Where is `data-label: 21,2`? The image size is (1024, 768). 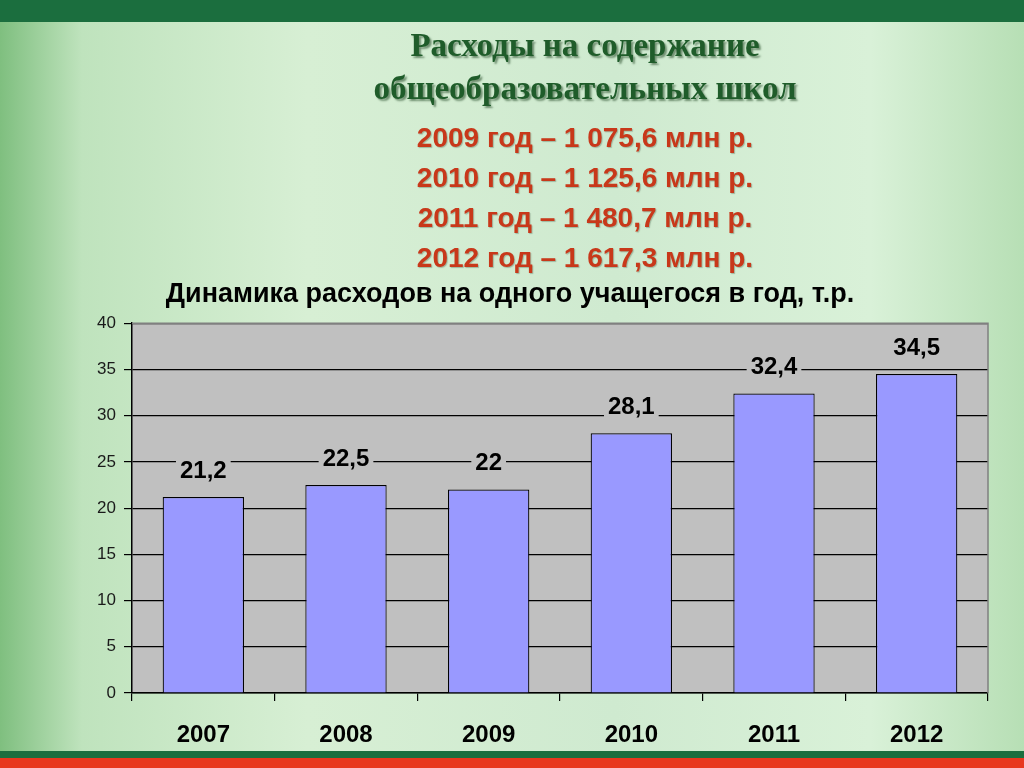
data-label: 21,2 is located at coordinates (203, 469).